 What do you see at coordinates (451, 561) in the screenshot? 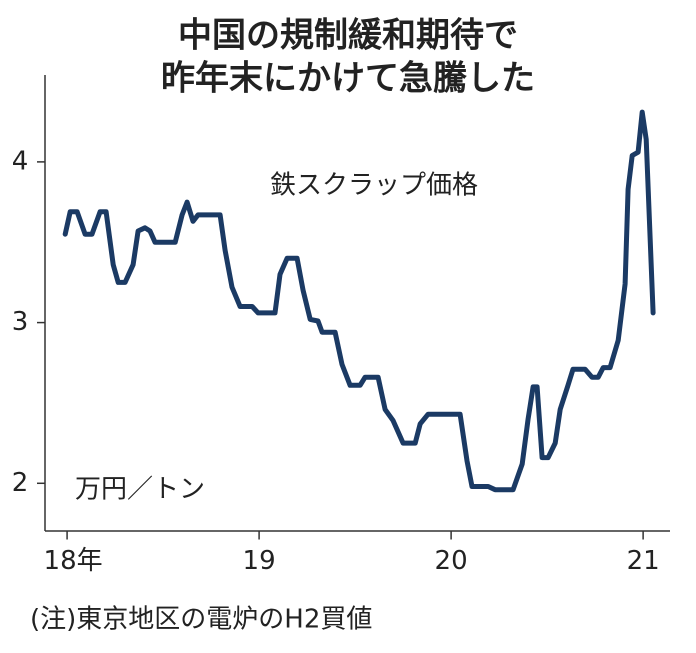
I see `x-tick-label: 20` at bounding box center [451, 561].